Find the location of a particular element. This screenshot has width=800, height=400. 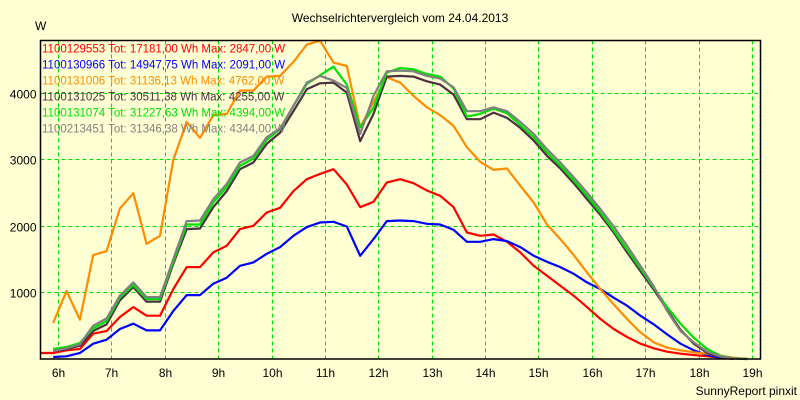

y-axis-ticks: 1000 2000 3000 4000 is located at coordinates (23, 194).